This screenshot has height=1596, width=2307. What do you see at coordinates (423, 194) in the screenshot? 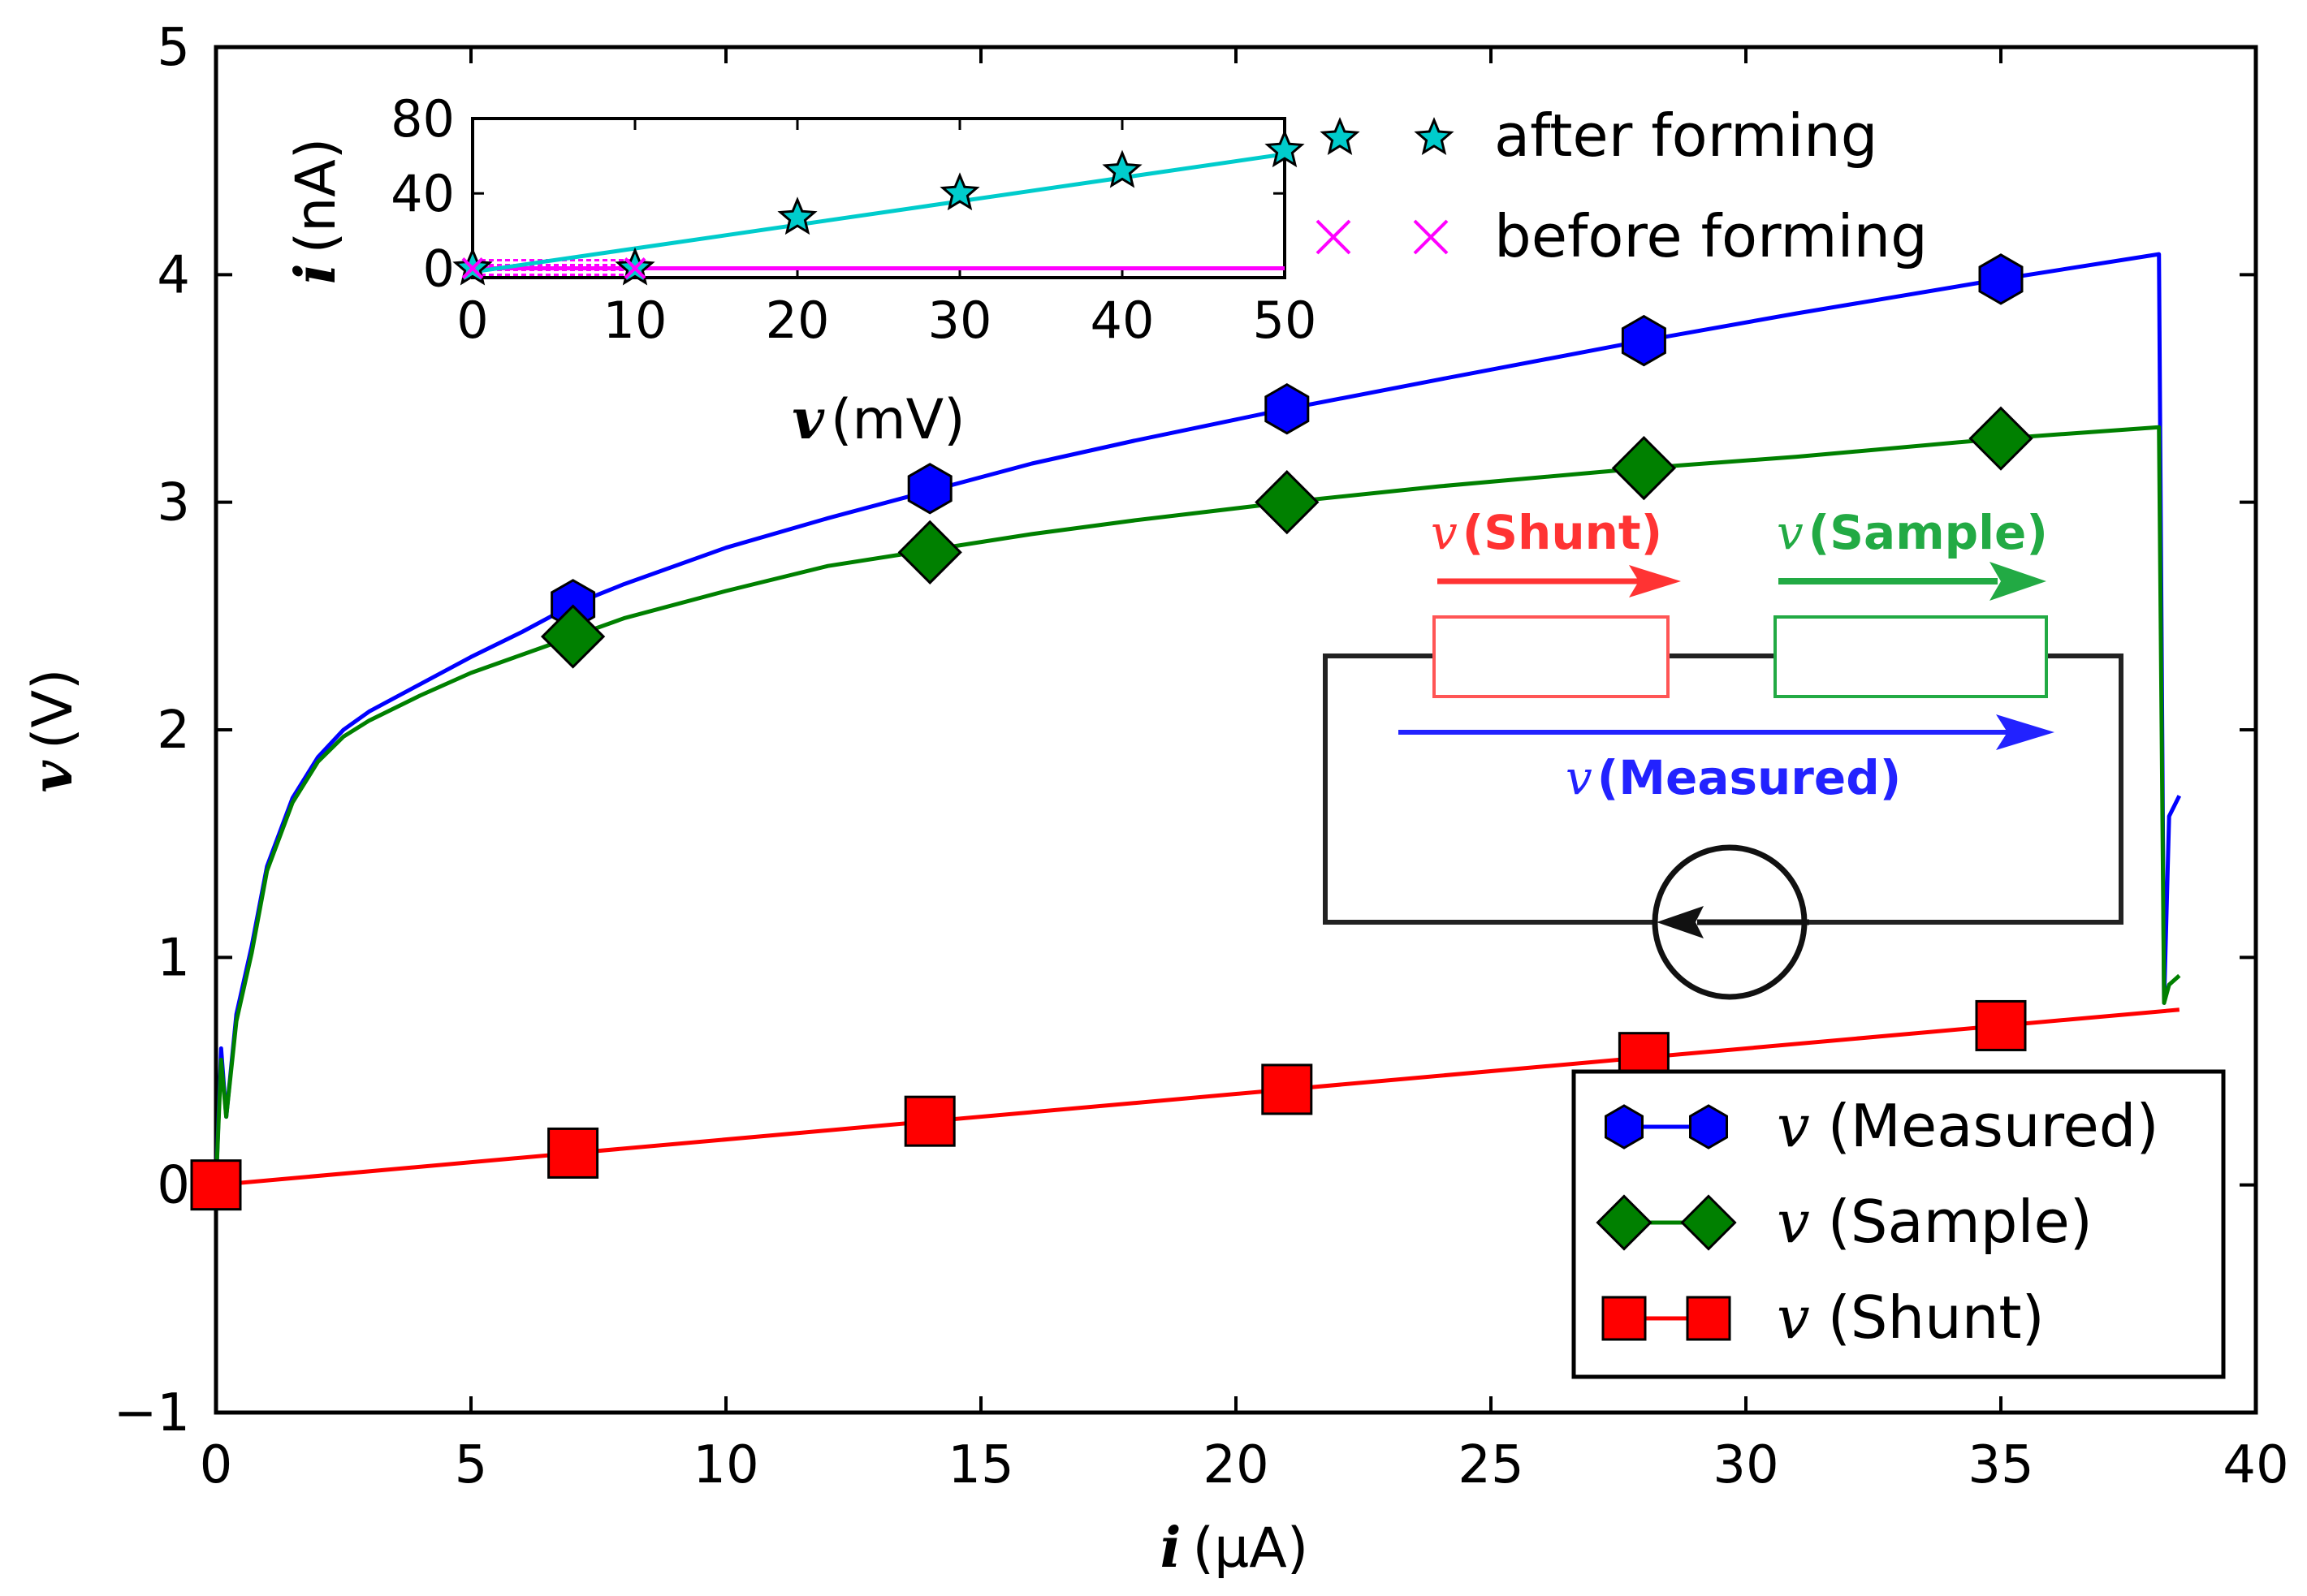
I see `inset-y-tick-label: 40` at bounding box center [423, 194].